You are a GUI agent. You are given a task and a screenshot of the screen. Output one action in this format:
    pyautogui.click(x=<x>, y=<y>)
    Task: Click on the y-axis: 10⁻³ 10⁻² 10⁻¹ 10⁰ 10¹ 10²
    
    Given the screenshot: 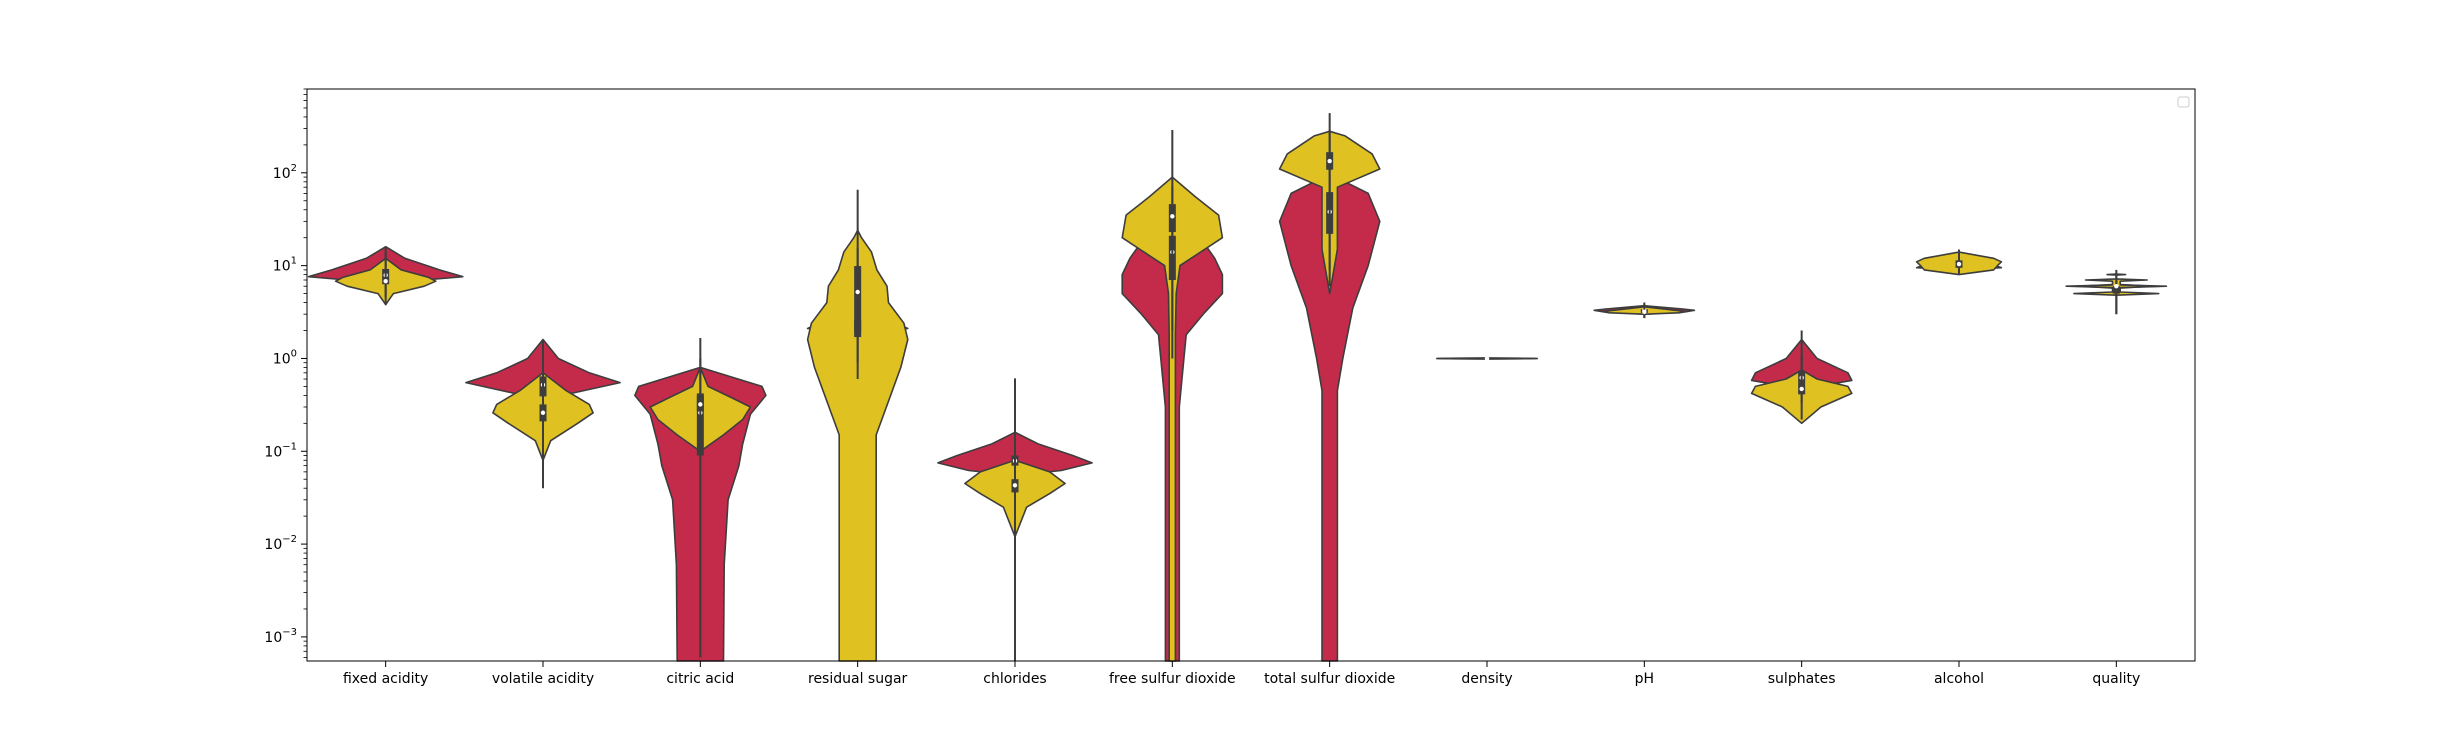 What is the action you would take?
    pyautogui.click(x=285, y=373)
    